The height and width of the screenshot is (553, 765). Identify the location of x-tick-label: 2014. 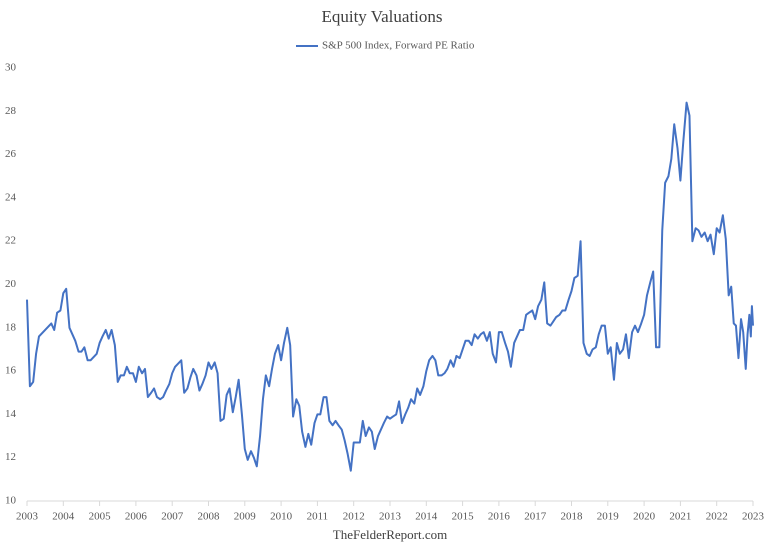
(426, 517).